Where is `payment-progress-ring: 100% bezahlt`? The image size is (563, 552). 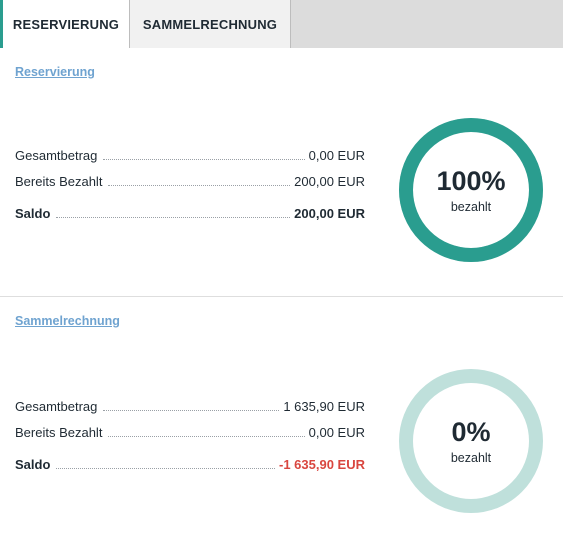
payment-progress-ring: 100% bezahlt is located at coordinates (471, 190).